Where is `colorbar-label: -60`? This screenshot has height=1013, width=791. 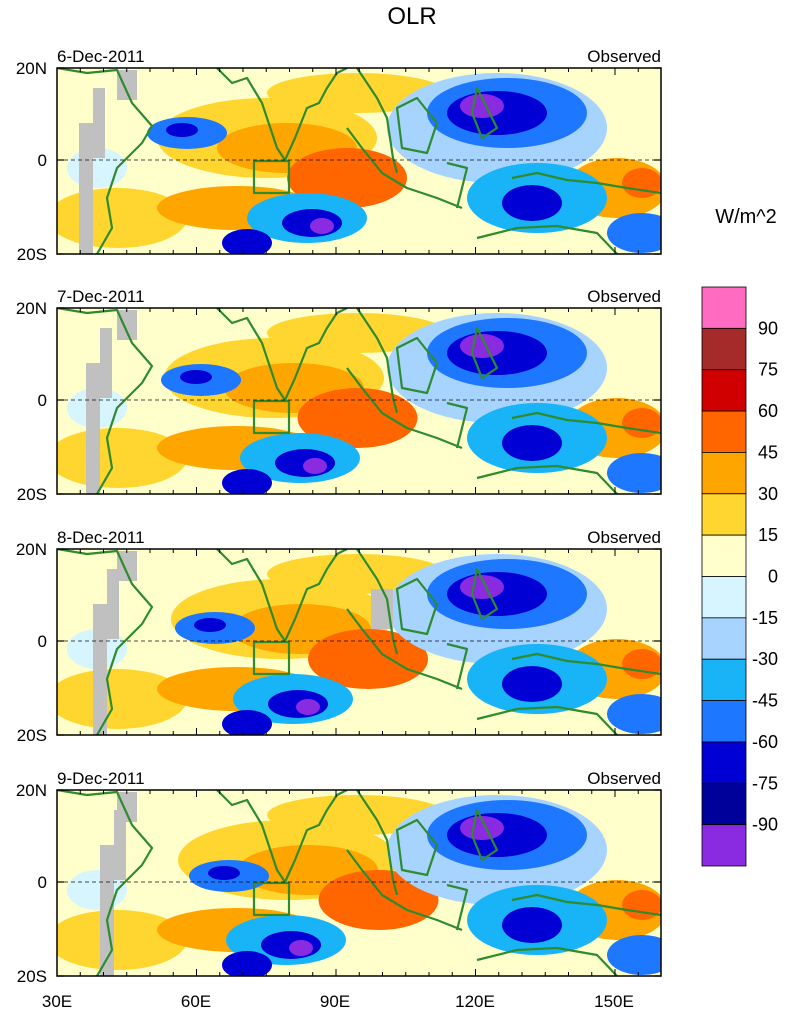 colorbar-label: -60 is located at coordinates (765, 742).